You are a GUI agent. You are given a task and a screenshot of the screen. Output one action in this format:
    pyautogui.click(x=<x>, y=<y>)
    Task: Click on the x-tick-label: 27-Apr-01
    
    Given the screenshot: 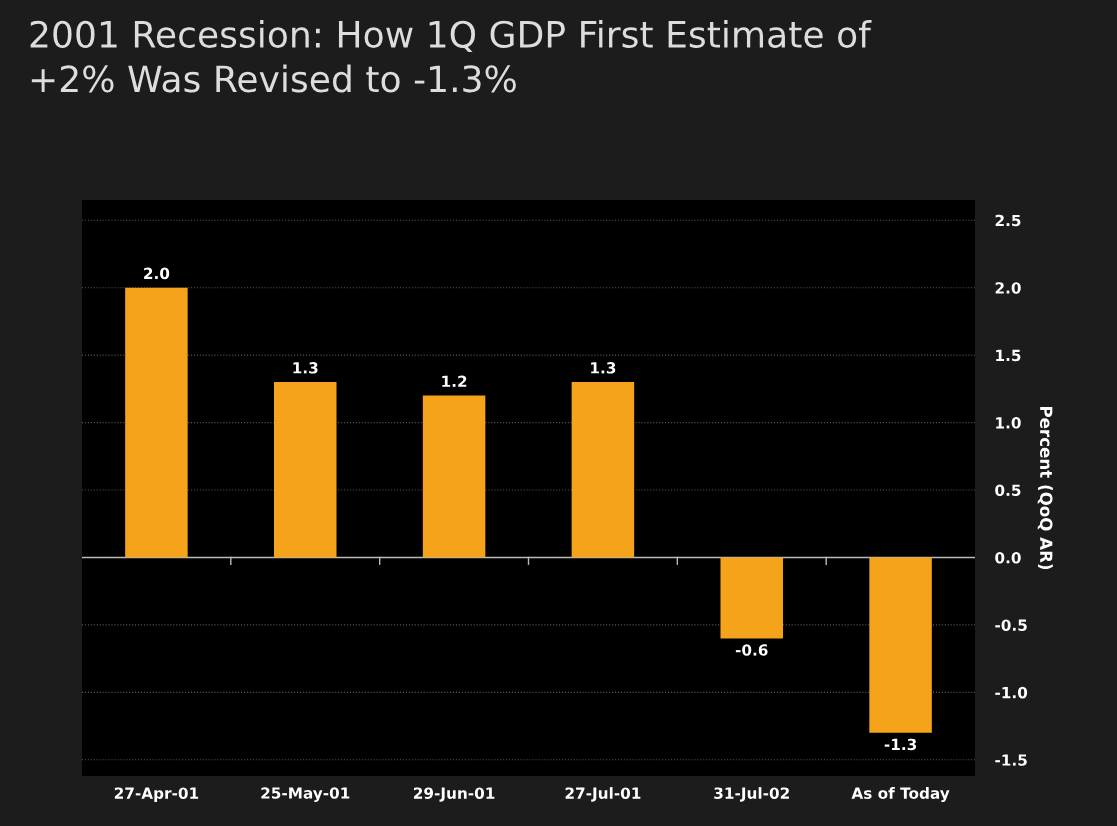 What is the action you would take?
    pyautogui.click(x=156, y=794)
    